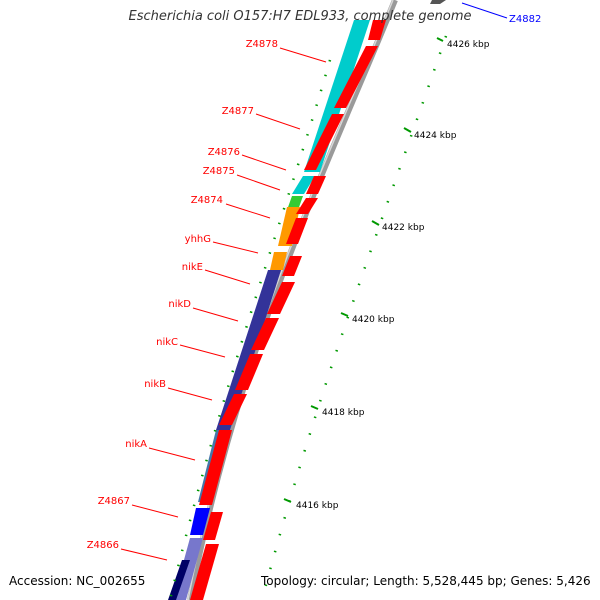 Image resolution: width=600 pixels, height=600 pixels. Describe the element at coordinates (438, 2) in the screenshot. I see `highlight-gene-marker` at that location.